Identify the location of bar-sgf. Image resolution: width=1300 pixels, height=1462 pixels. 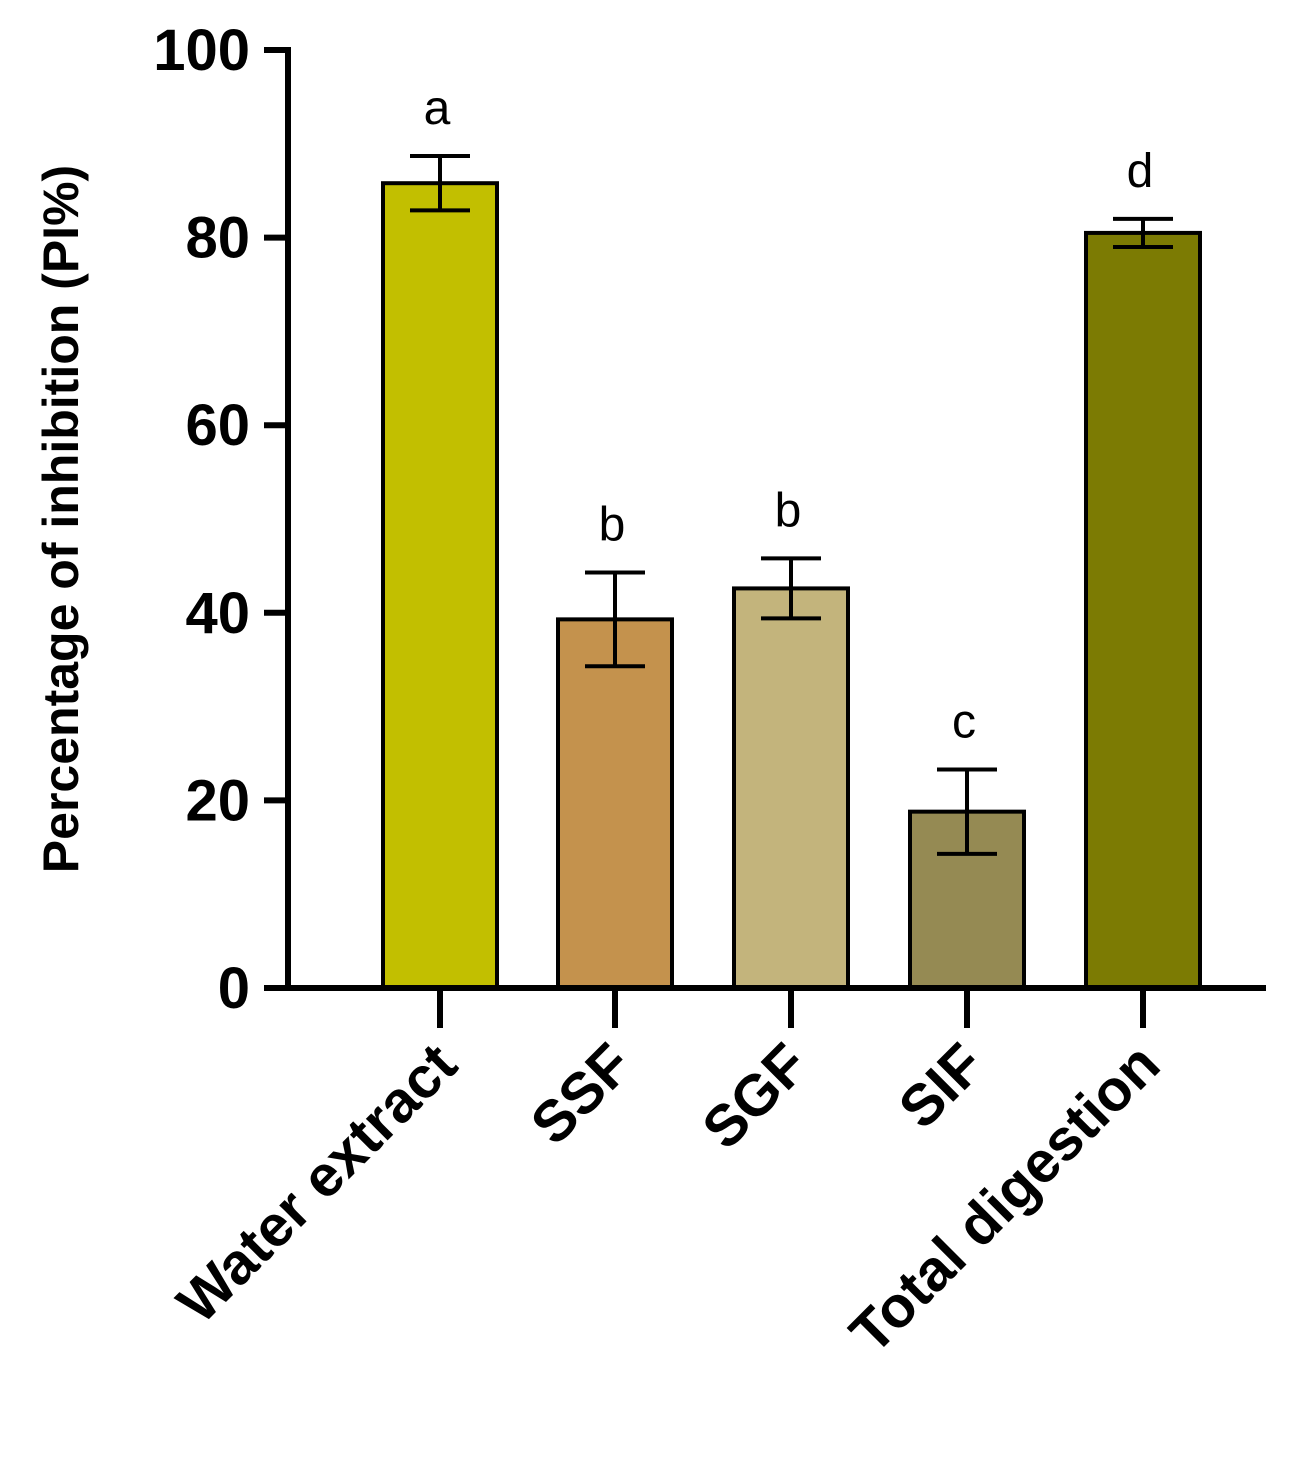
(791, 788).